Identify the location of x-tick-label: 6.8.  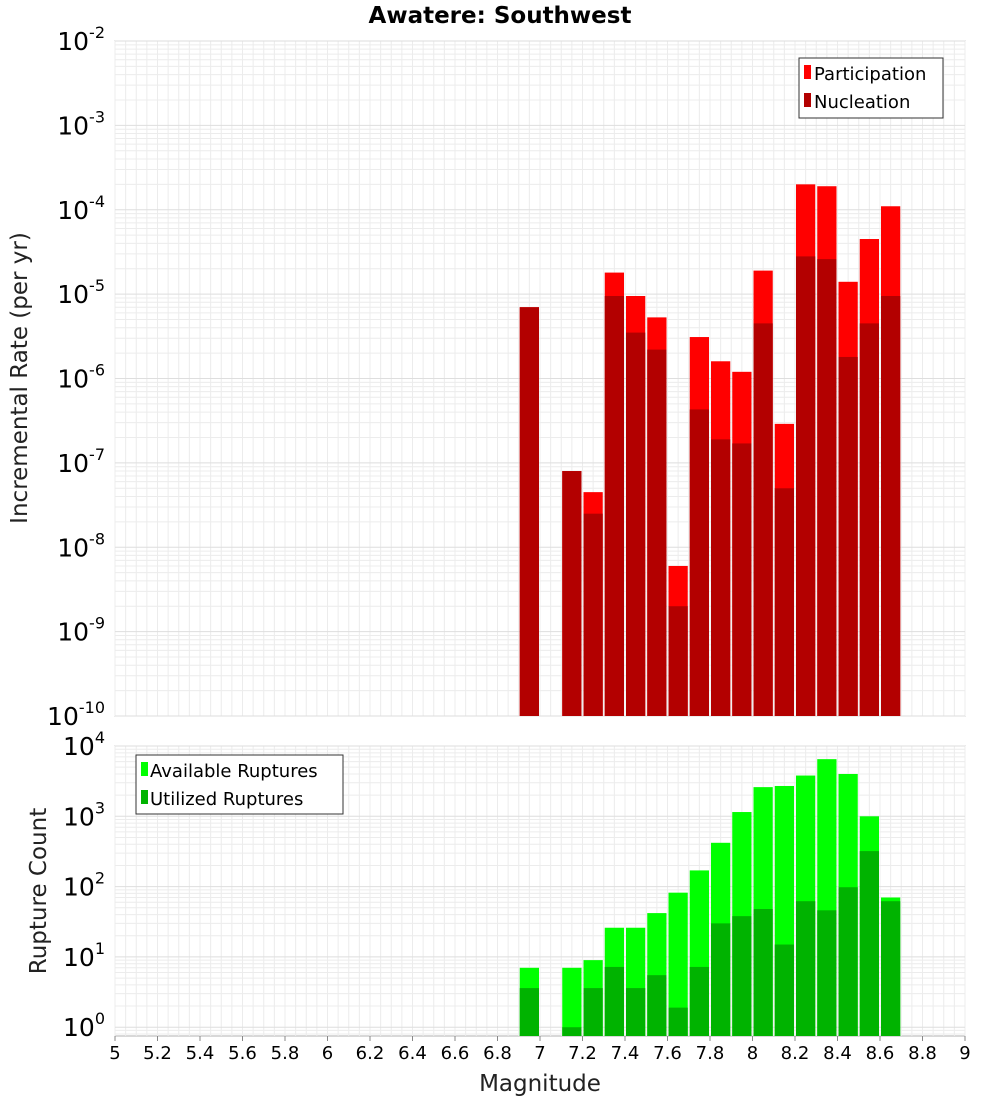
(497, 1053).